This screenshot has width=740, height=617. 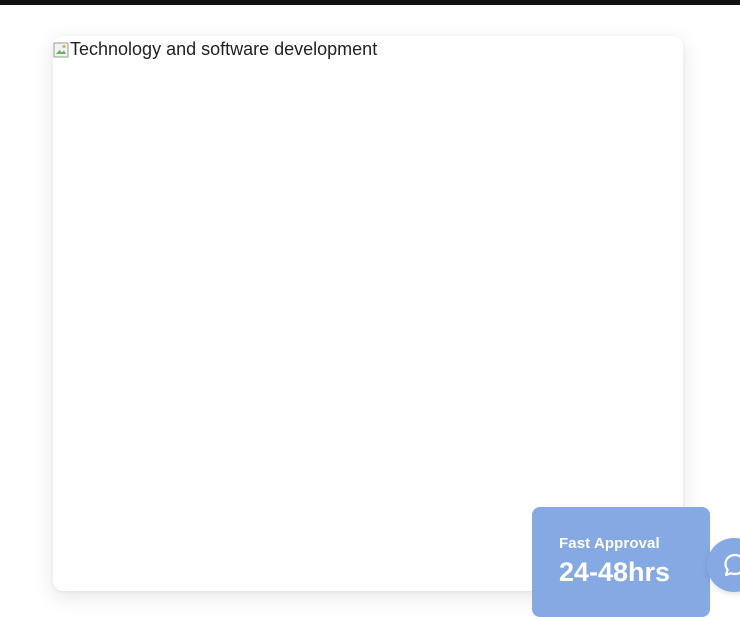 I want to click on fast-approval-card: Fast Approval 24-48hrs, so click(x=621, y=562).